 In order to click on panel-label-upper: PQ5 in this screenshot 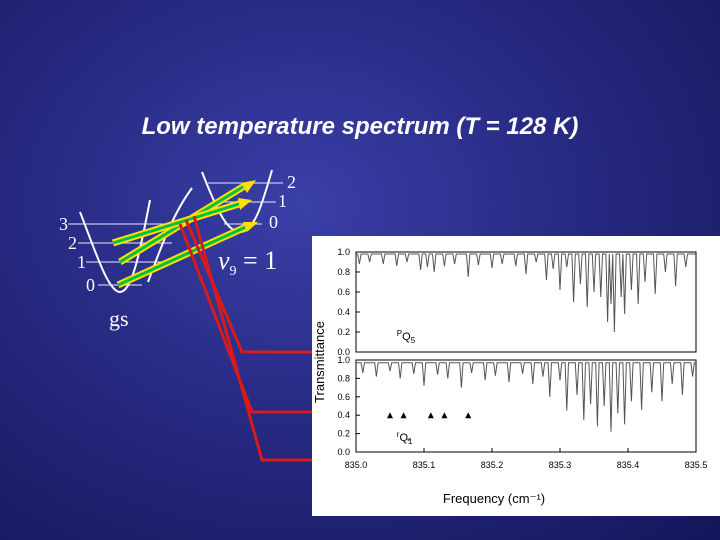, I will do `click(406, 337)`.